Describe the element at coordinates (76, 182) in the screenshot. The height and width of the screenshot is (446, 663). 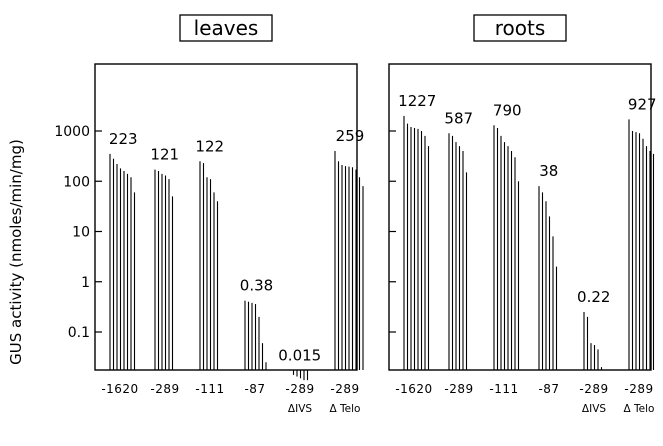
I see `y-tick-label: 100` at that location.